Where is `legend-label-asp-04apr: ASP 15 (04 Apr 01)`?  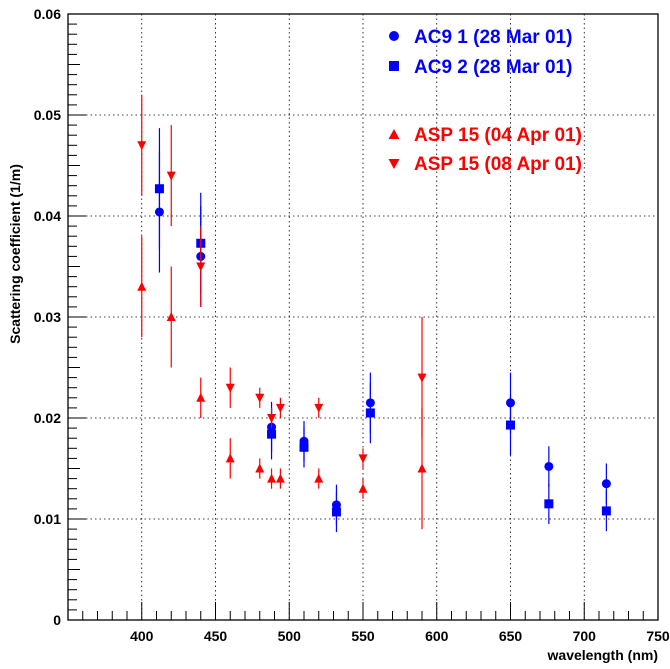 legend-label-asp-04apr: ASP 15 (04 Apr 01) is located at coordinates (498, 135).